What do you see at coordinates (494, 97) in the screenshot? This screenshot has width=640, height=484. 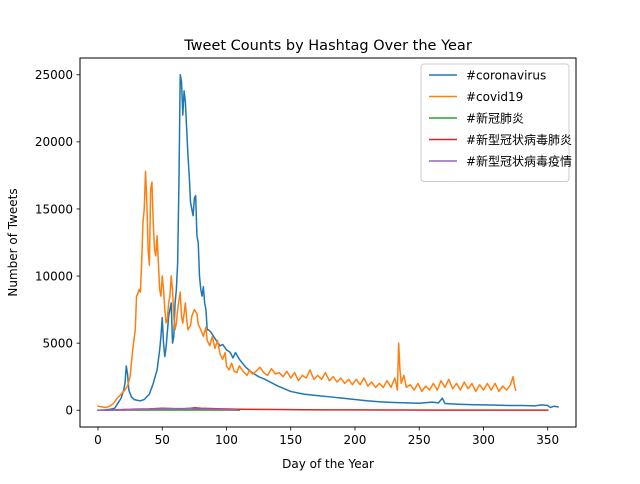 I see `legend-label-1: #covid19` at bounding box center [494, 97].